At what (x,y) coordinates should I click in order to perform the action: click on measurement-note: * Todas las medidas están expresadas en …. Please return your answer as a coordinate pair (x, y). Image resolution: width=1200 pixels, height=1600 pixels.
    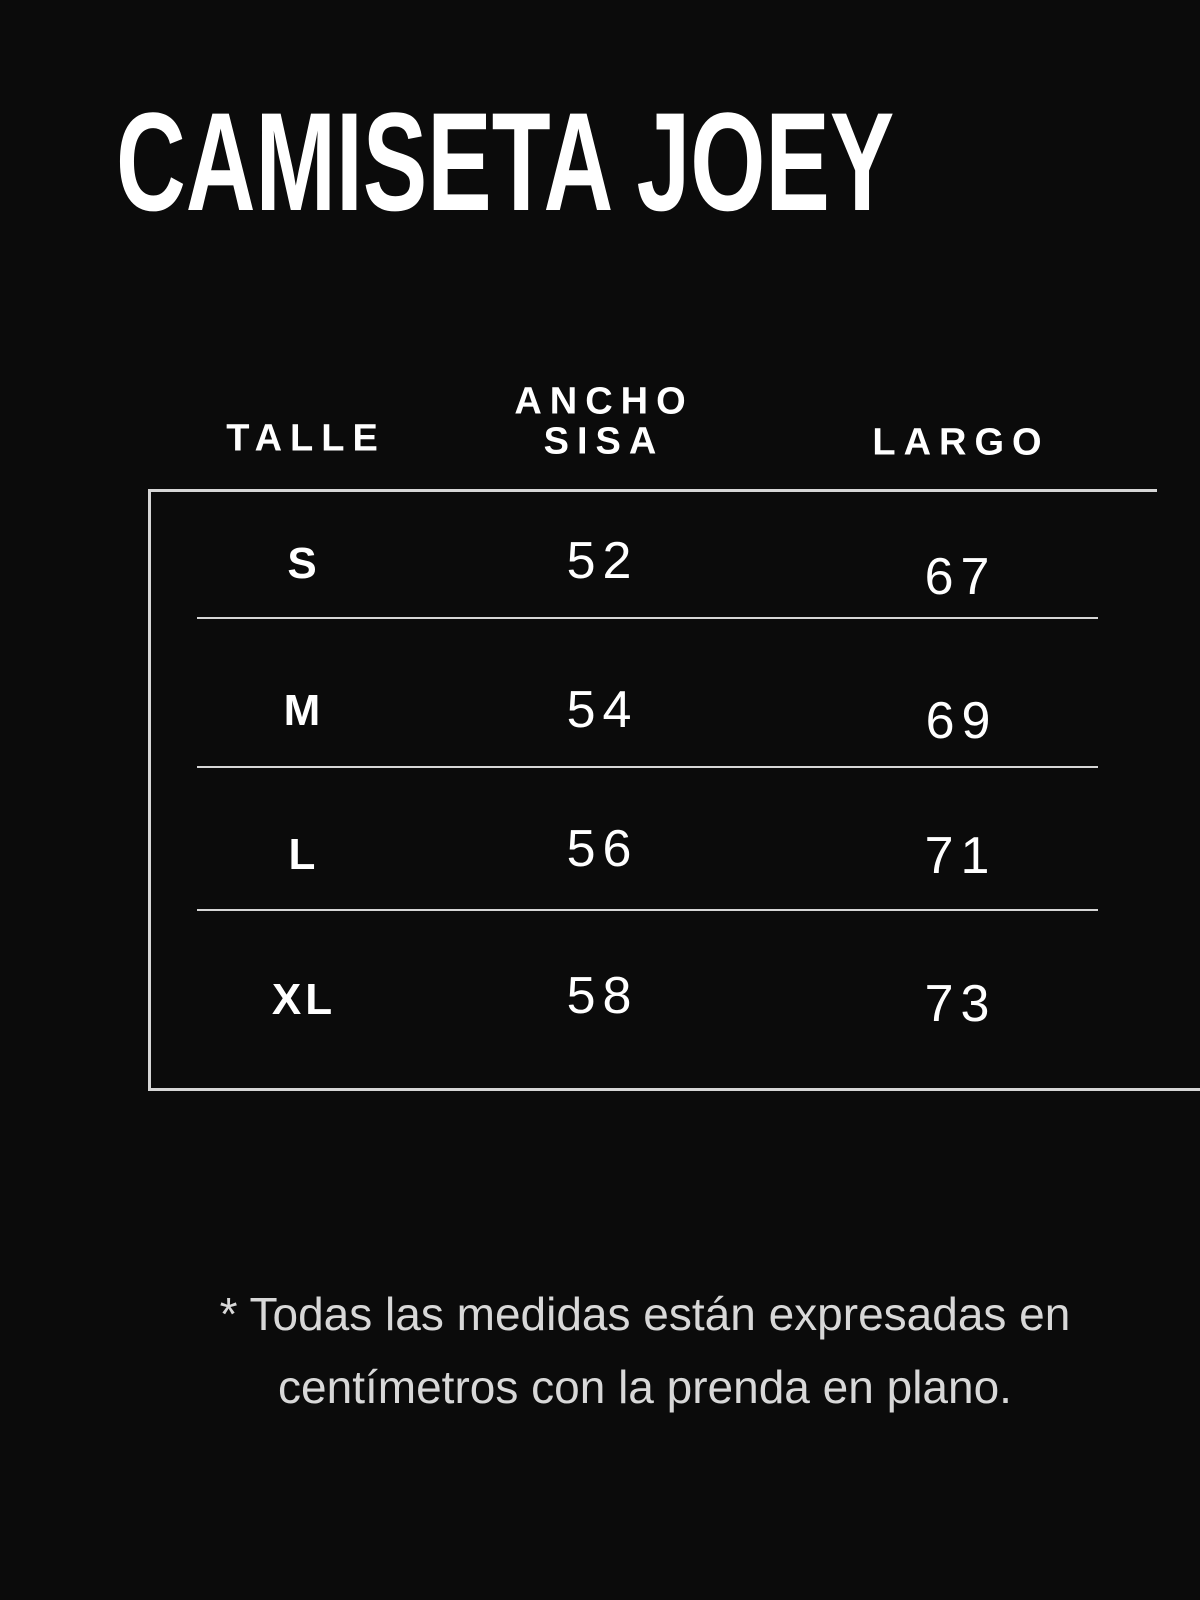
    Looking at the image, I should click on (645, 1351).